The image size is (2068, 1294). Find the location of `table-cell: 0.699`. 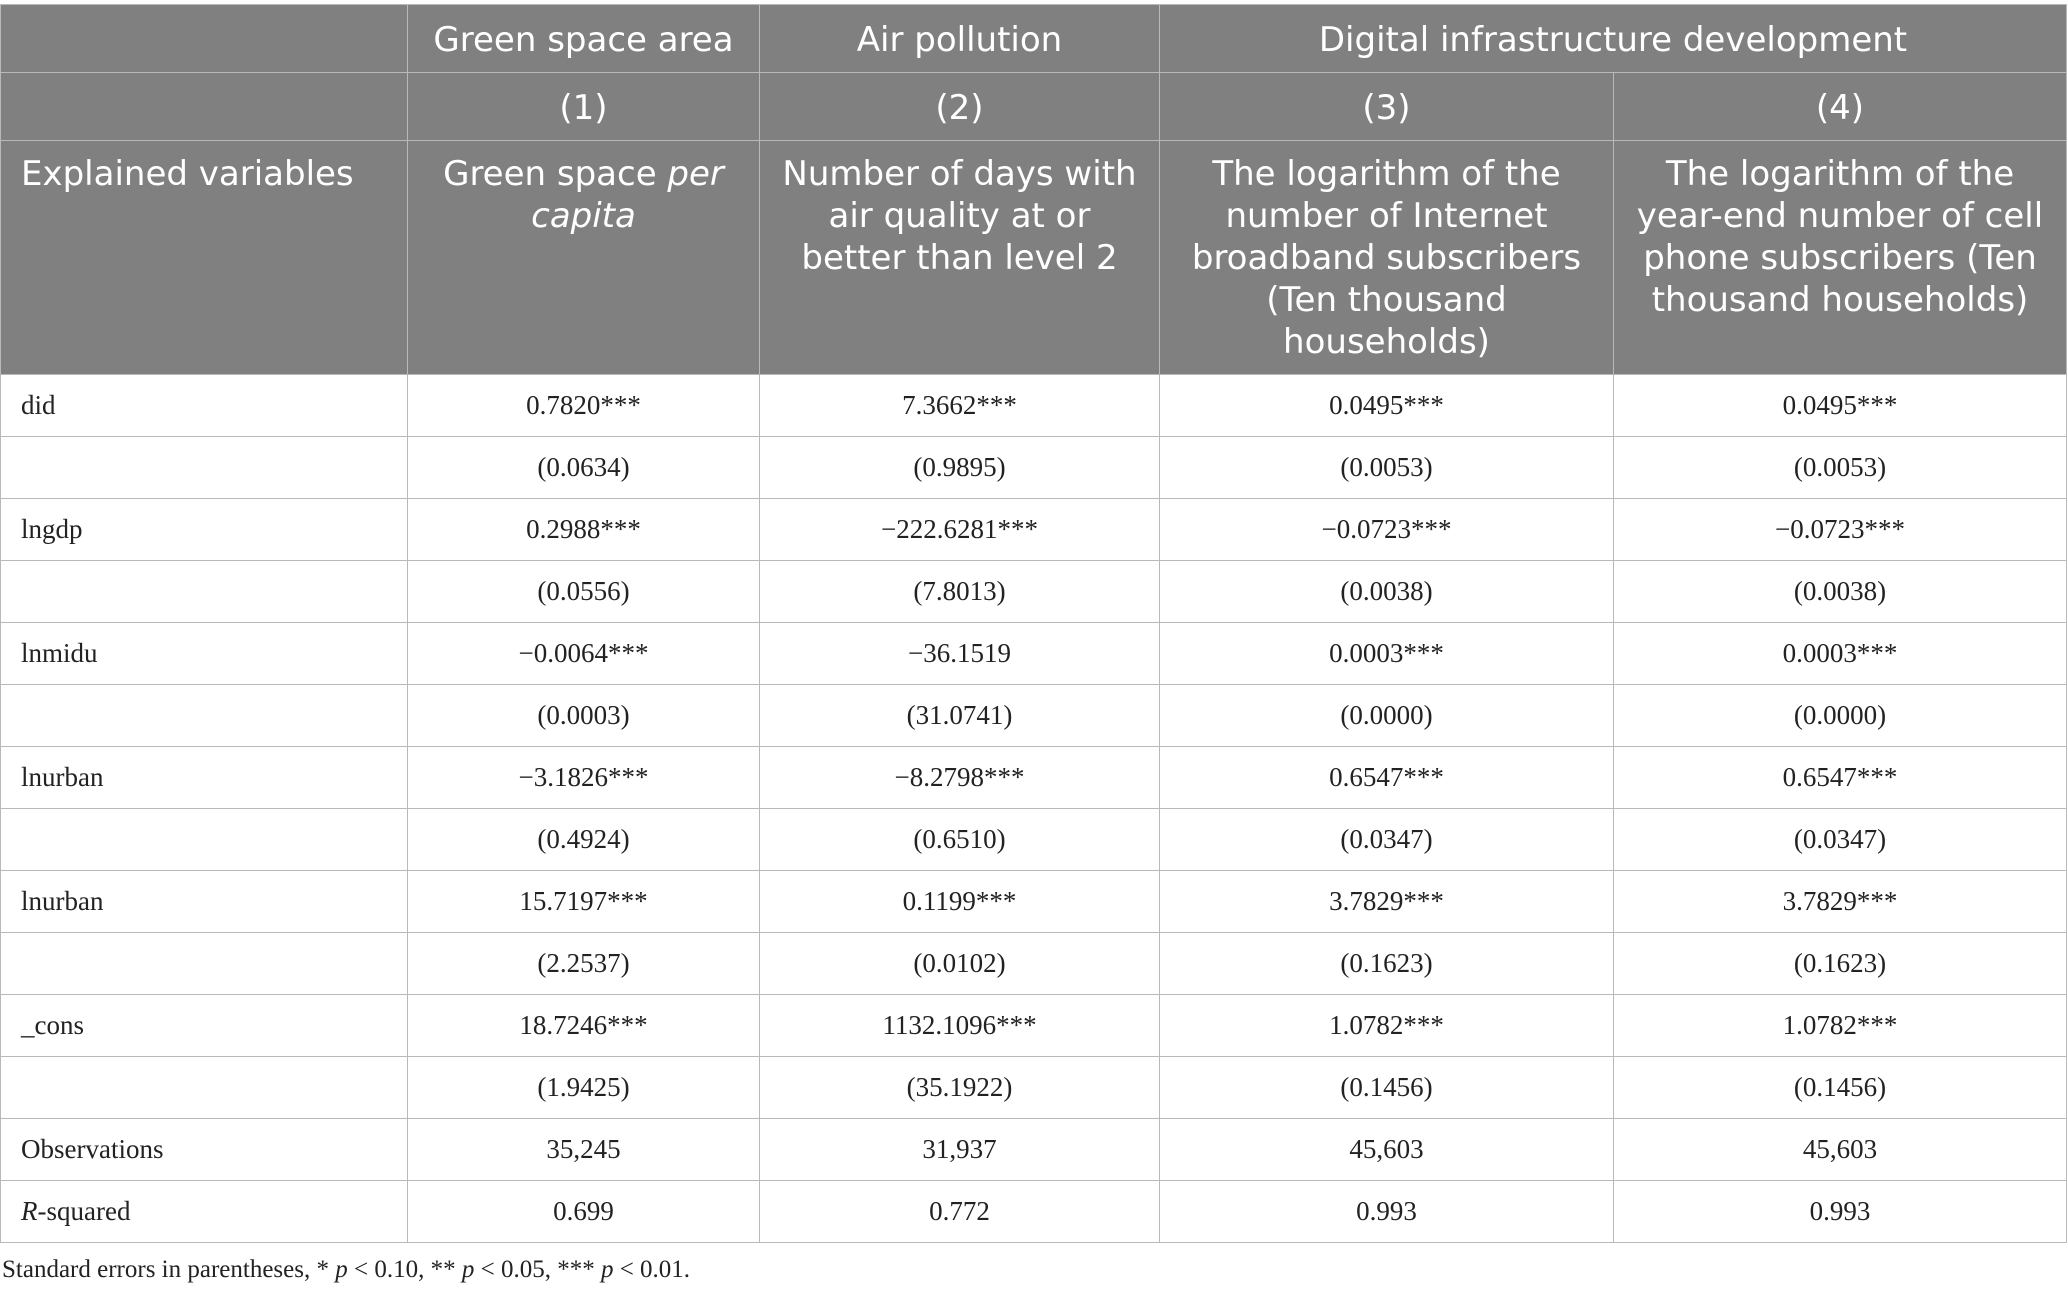

table-cell: 0.699 is located at coordinates (583, 1211).